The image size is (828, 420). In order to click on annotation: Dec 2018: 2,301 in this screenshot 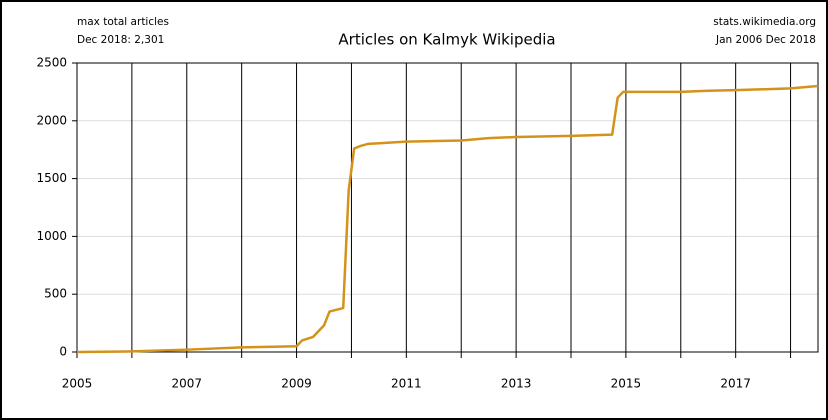, I will do `click(120, 40)`.